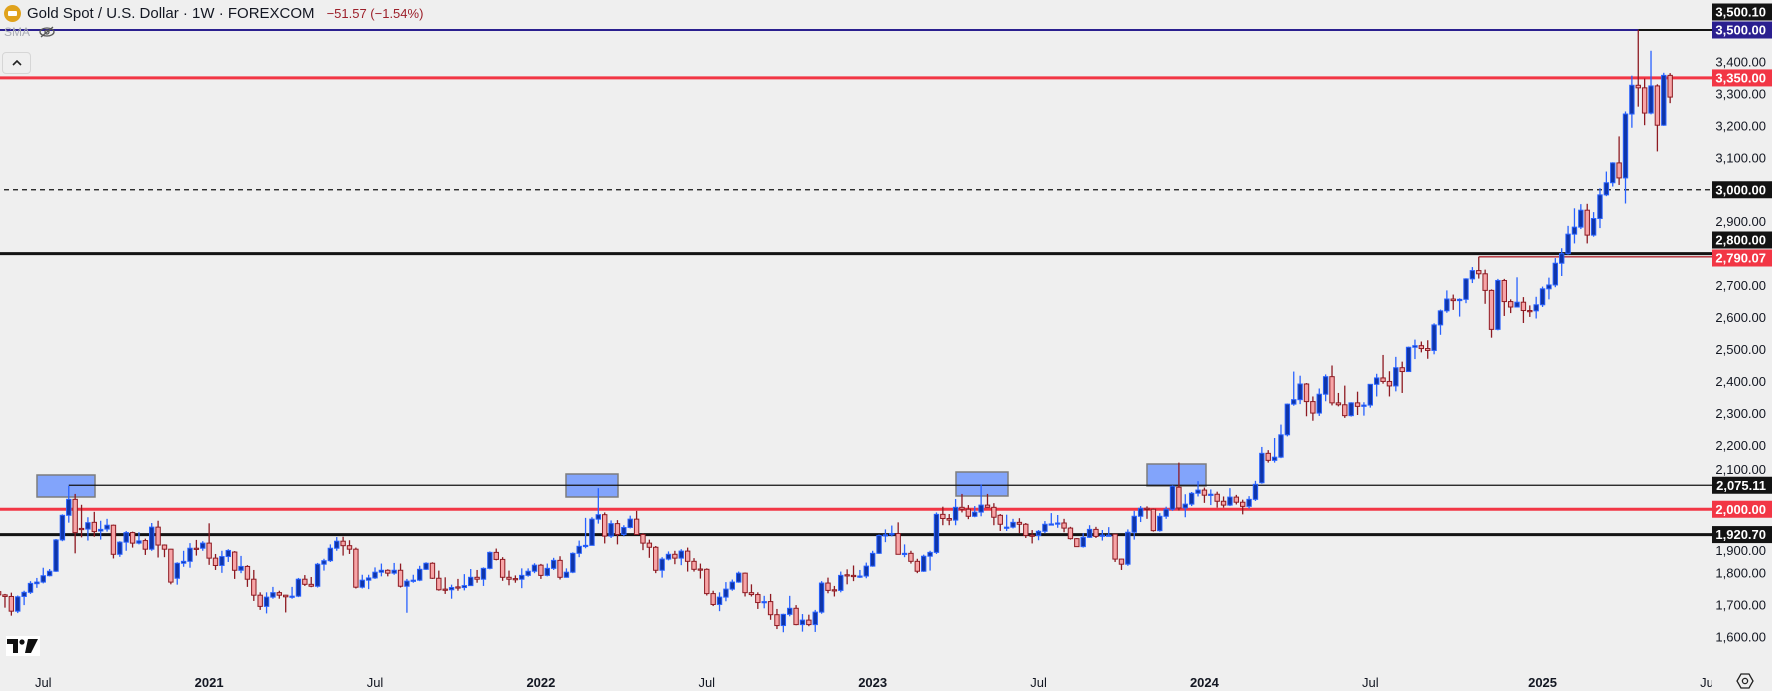 This screenshot has height=691, width=1772. I want to click on indicator-row: SMA, so click(30, 32).